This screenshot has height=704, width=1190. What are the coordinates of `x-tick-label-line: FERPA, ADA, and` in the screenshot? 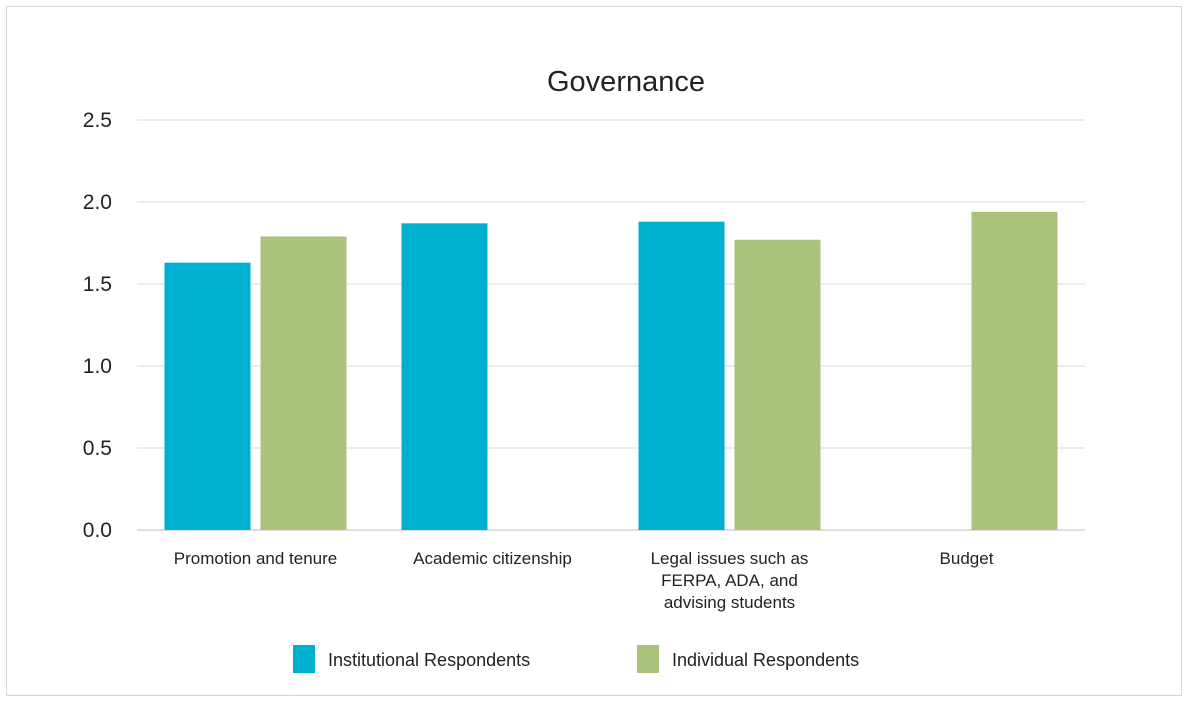 It's located at (729, 580).